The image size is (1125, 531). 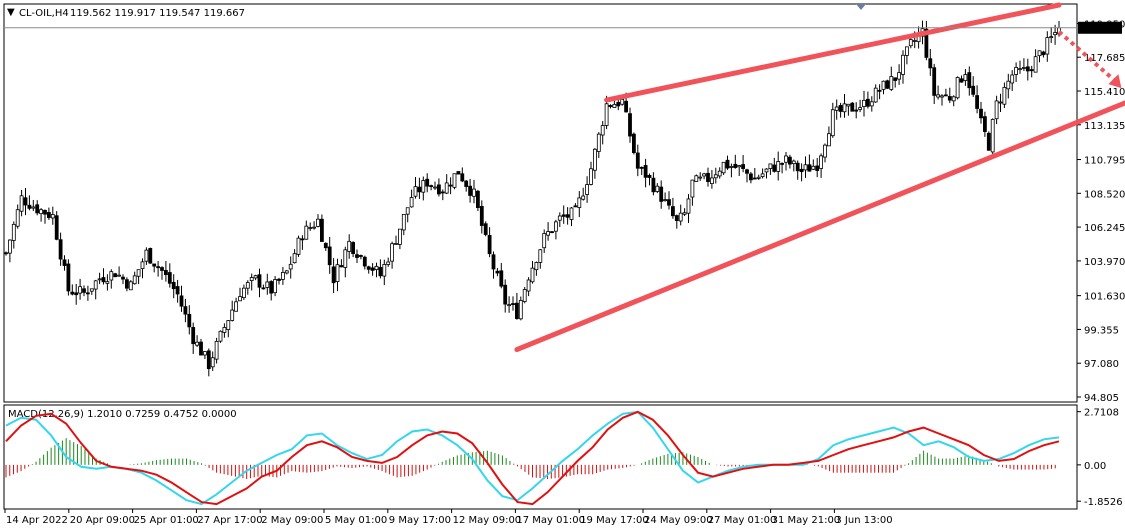 I want to click on y-tick-label: 99.355, so click(x=1101, y=330).